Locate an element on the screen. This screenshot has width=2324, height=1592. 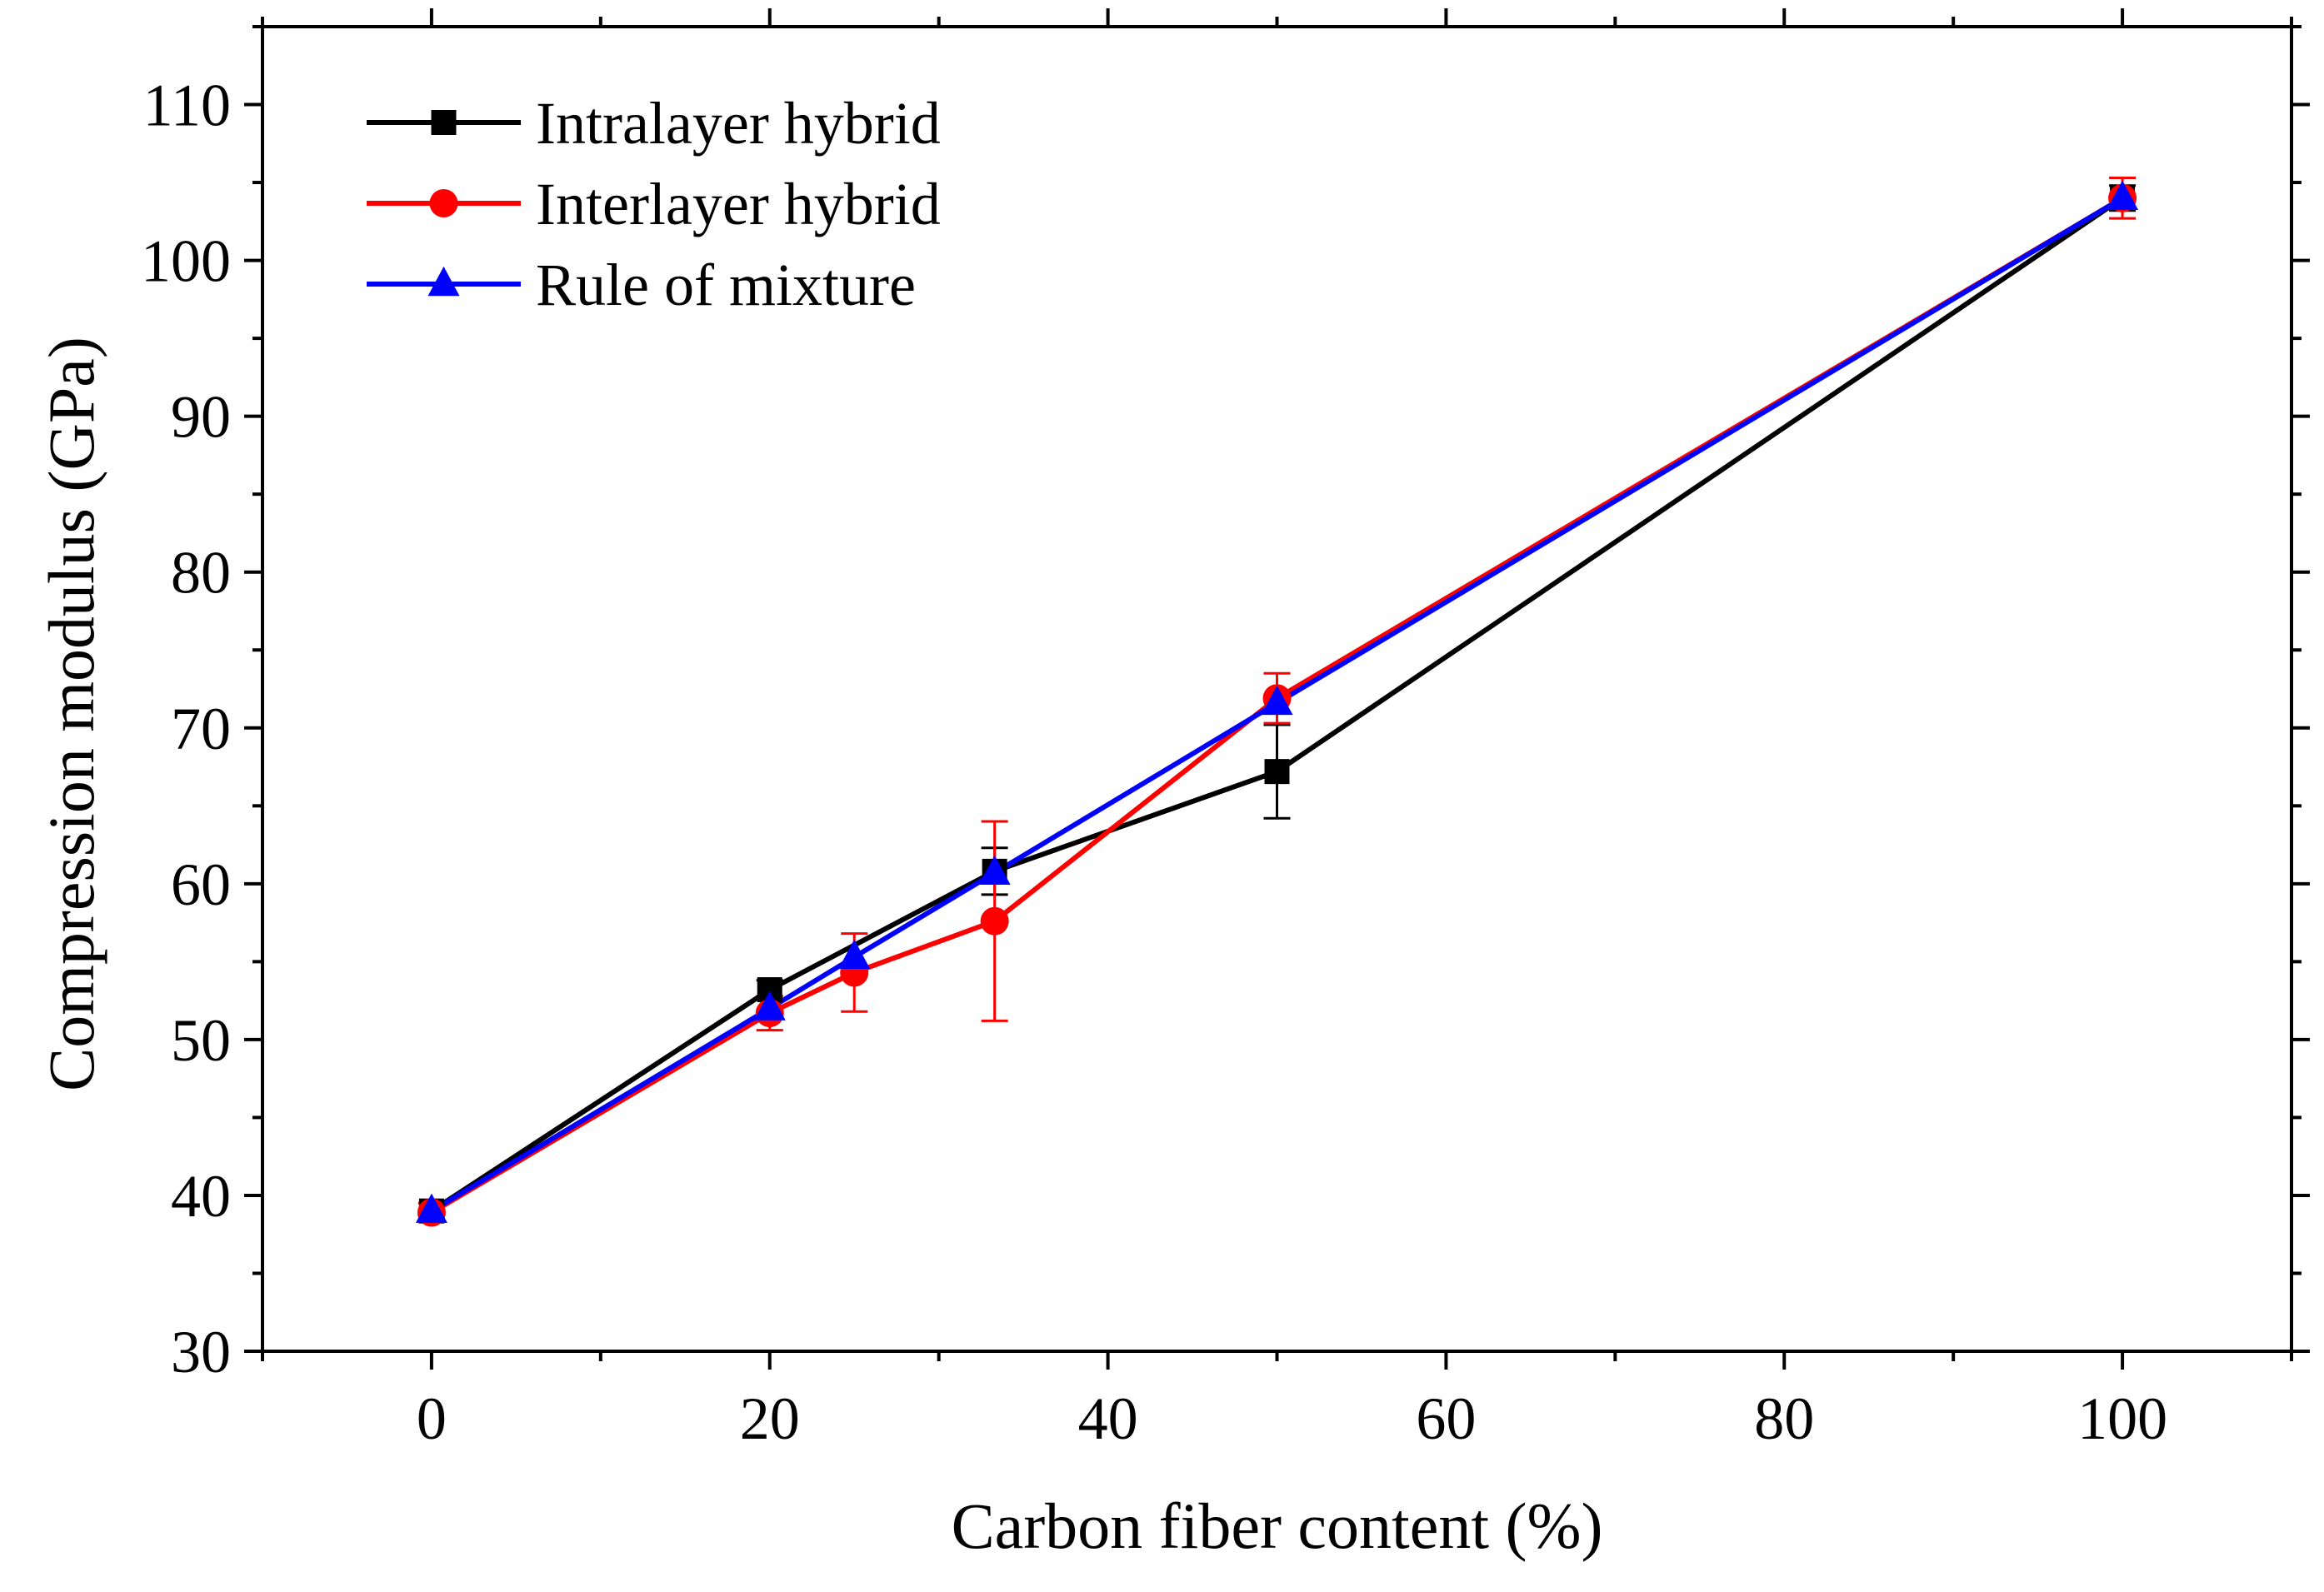
data-point-intralayer-hybrid is located at coordinates (1277, 772).